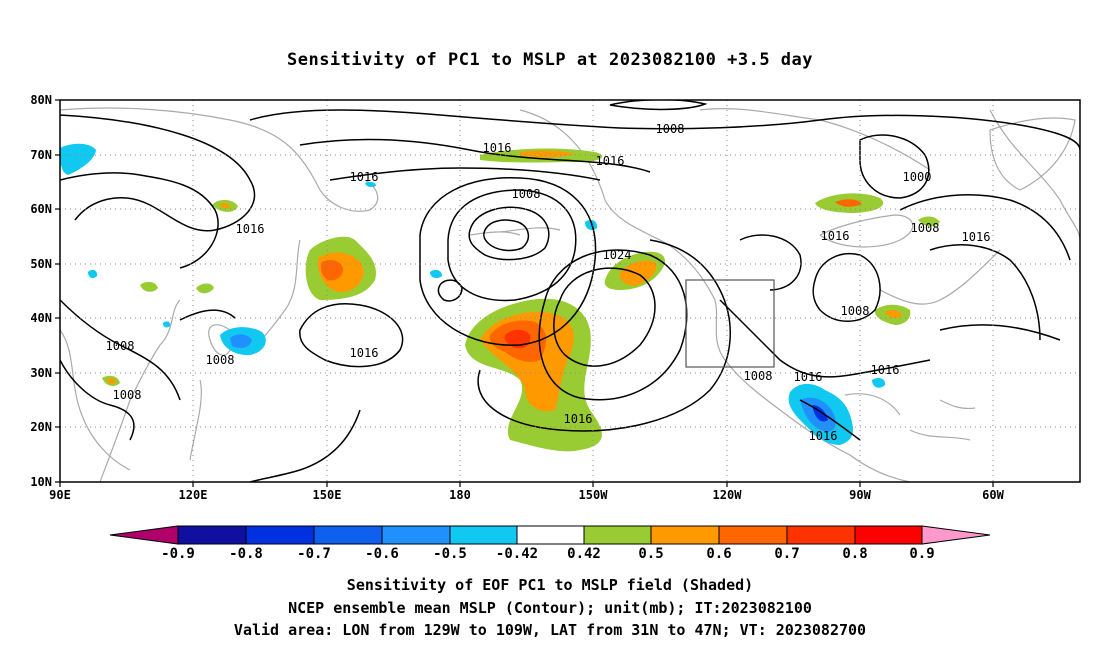 Image resolution: width=1100 pixels, height=650 pixels. Describe the element at coordinates (460, 495) in the screenshot. I see `lon-label: 180` at that location.